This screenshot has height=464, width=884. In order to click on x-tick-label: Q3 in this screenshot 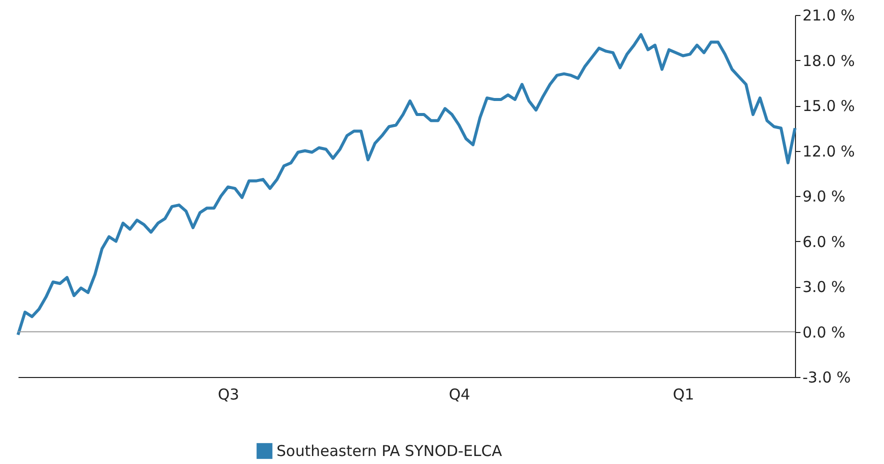, I will do `click(229, 395)`.